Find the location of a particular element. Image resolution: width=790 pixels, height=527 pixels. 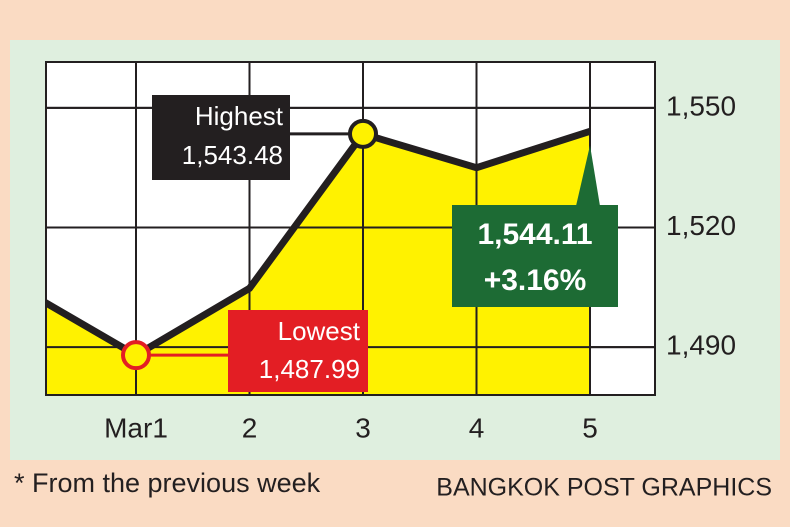

highest-title: Highest is located at coordinates (239, 116).